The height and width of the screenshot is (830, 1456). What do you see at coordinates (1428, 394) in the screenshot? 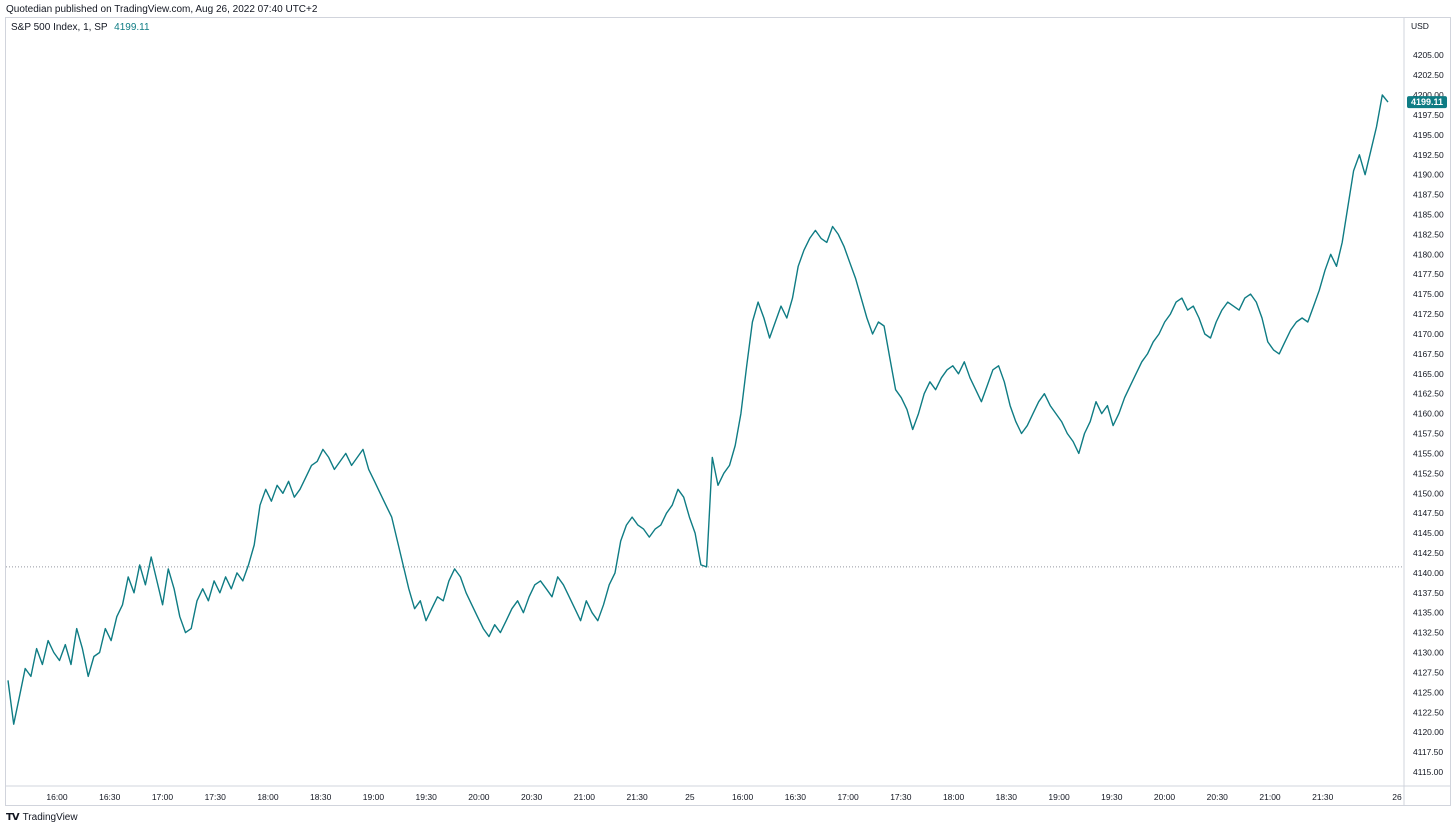
I see `y-tick-label: 4162.50` at bounding box center [1428, 394].